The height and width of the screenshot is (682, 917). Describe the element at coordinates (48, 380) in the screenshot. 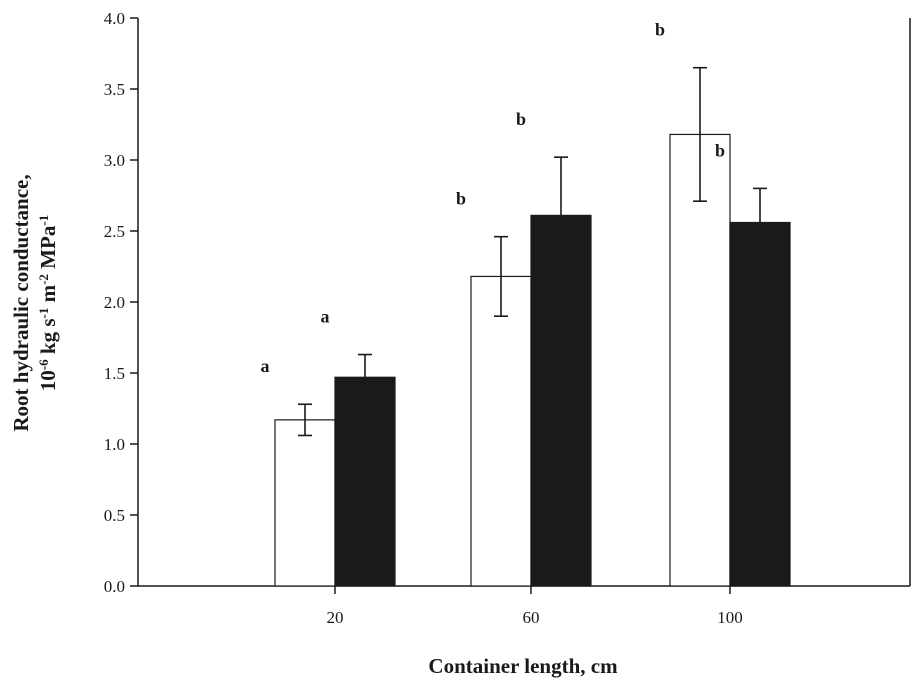

I see `y-unit-base: 10` at that location.